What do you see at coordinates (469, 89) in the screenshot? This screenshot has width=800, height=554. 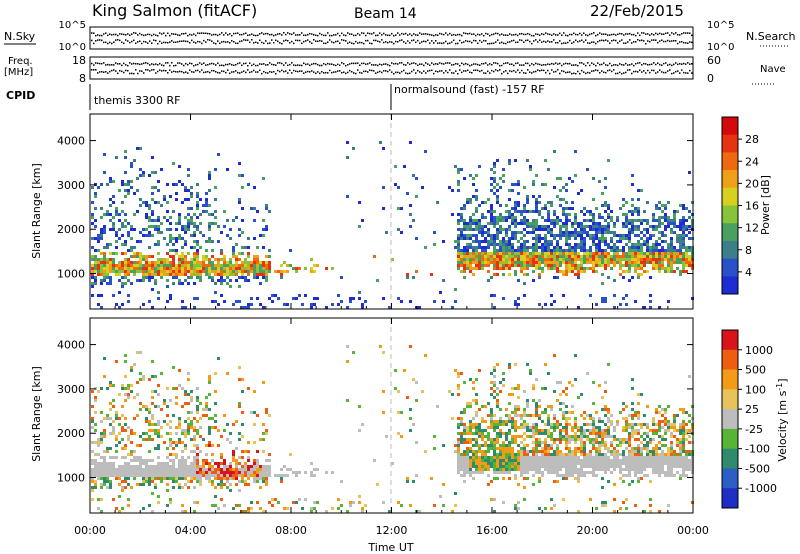 I see `cpid-right-text: normalsound (fast) -157 RF` at bounding box center [469, 89].